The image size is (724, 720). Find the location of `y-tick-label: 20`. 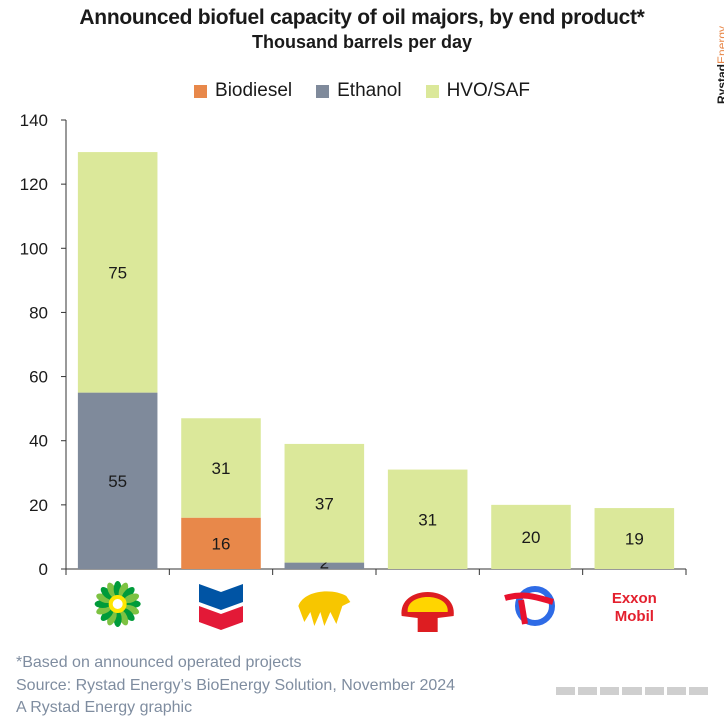

y-tick-label: 20 is located at coordinates (38, 505).